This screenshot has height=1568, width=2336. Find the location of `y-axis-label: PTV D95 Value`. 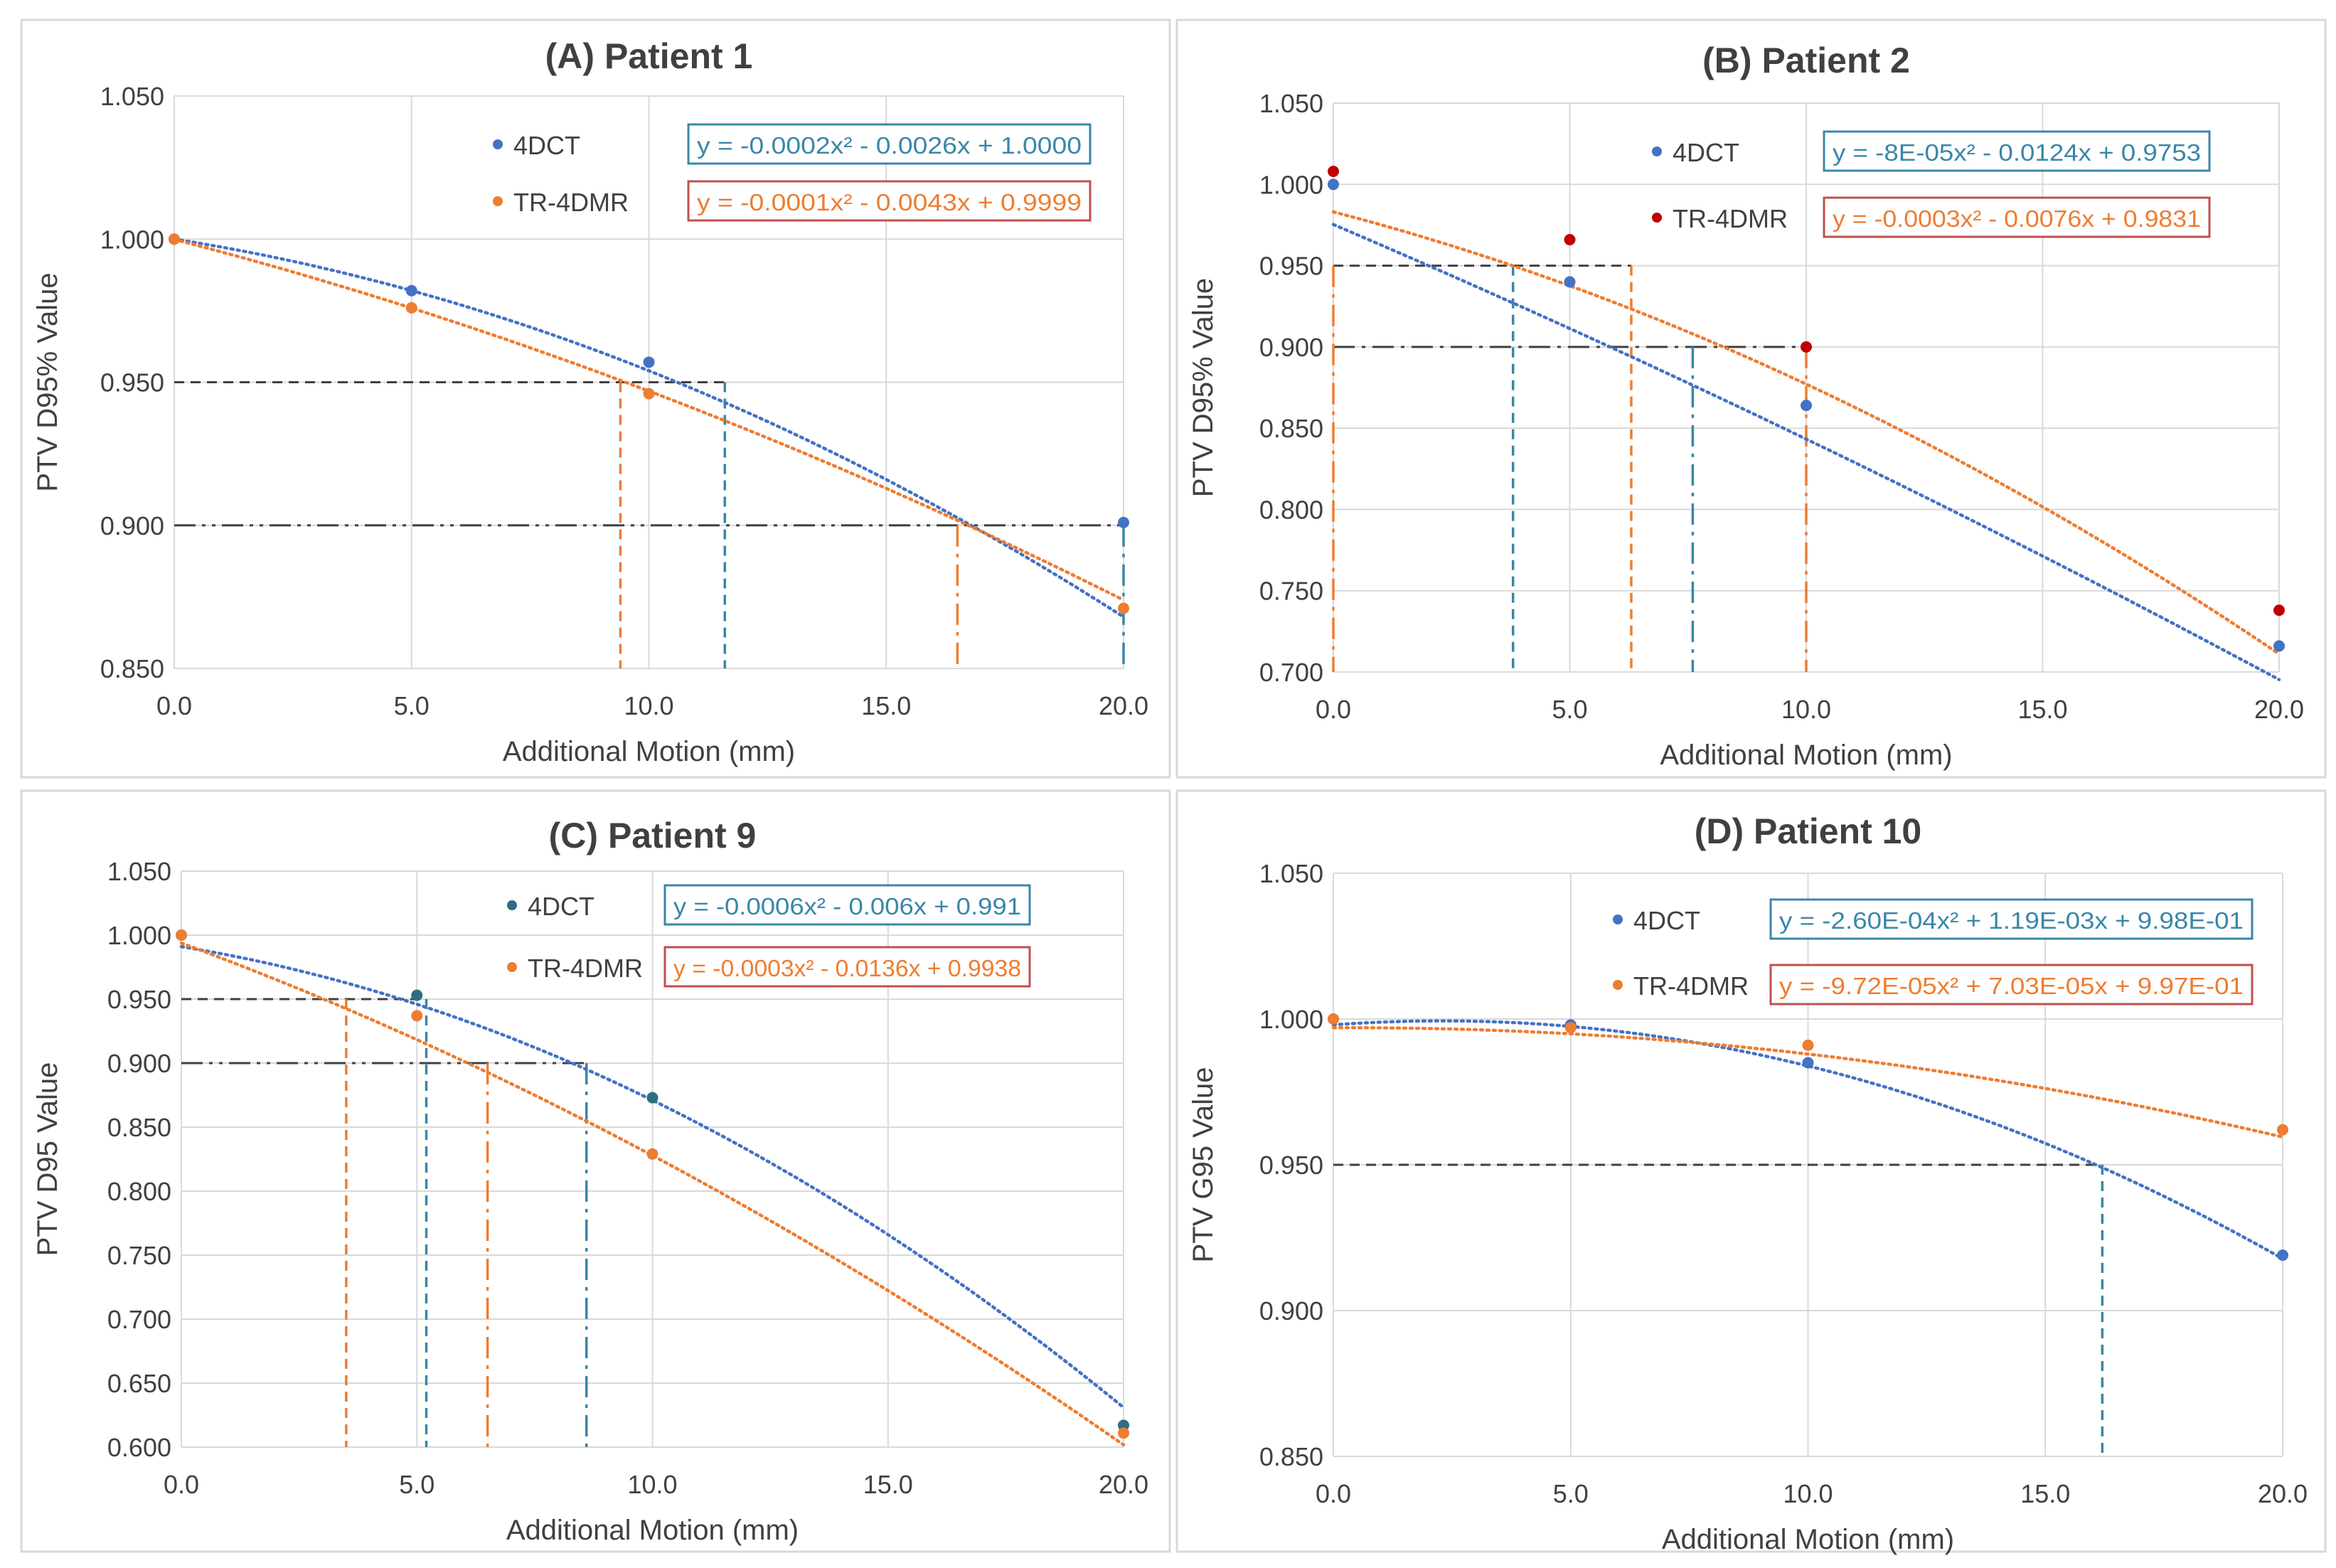

y-axis-label: PTV D95 Value is located at coordinates (47, 1159).